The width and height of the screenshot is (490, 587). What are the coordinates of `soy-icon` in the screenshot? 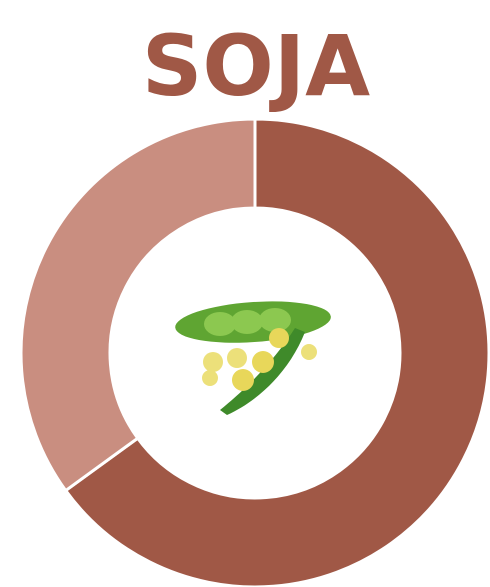 It's located at (253, 358).